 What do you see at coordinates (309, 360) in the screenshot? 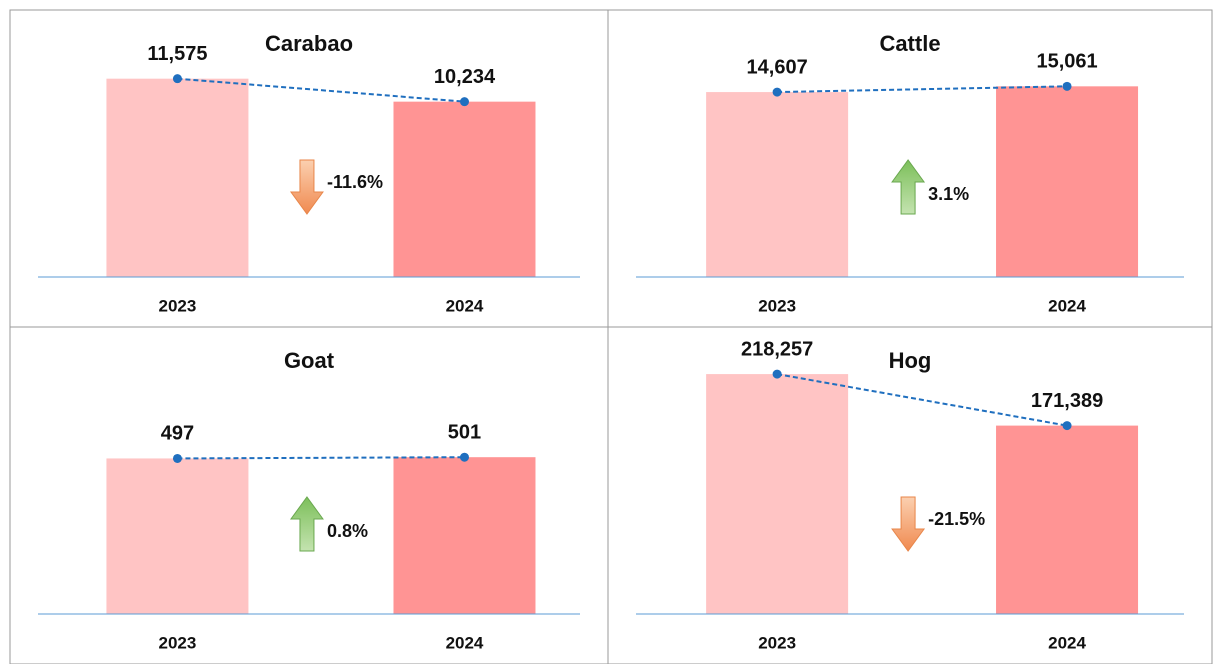
I see `chart-title: Goat` at bounding box center [309, 360].